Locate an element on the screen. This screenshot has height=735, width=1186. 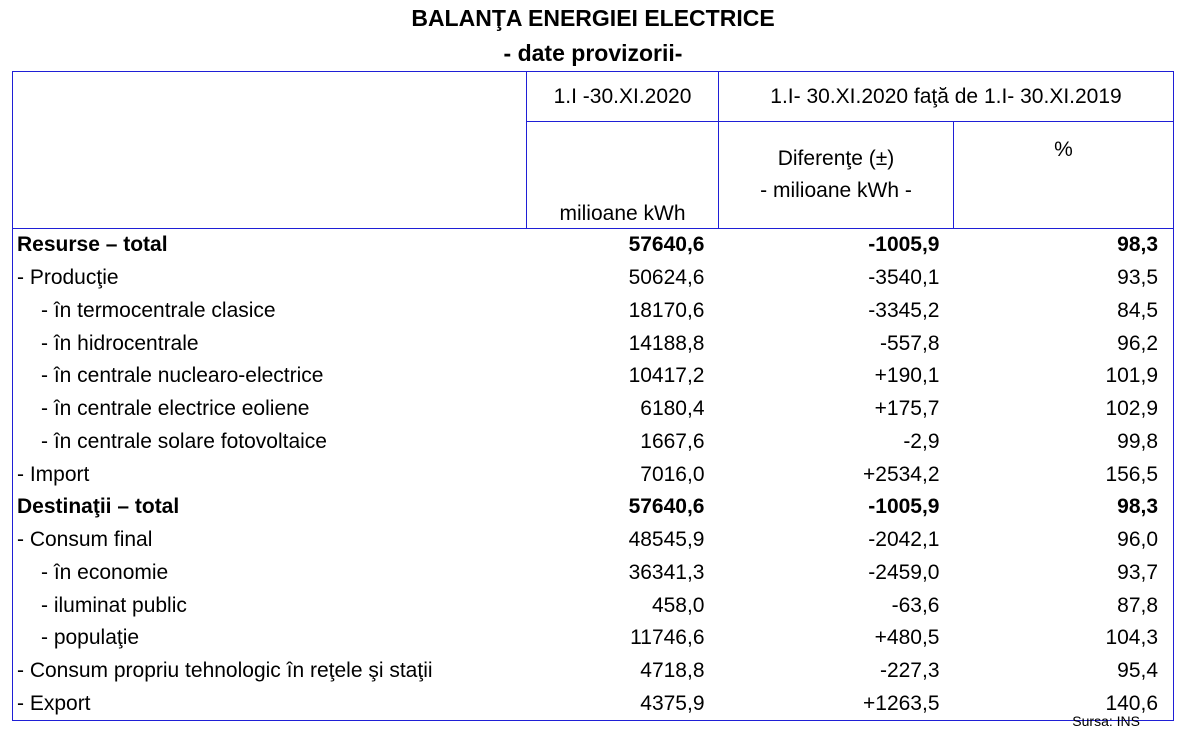
row-label: Resurse – total is located at coordinates (269, 244).